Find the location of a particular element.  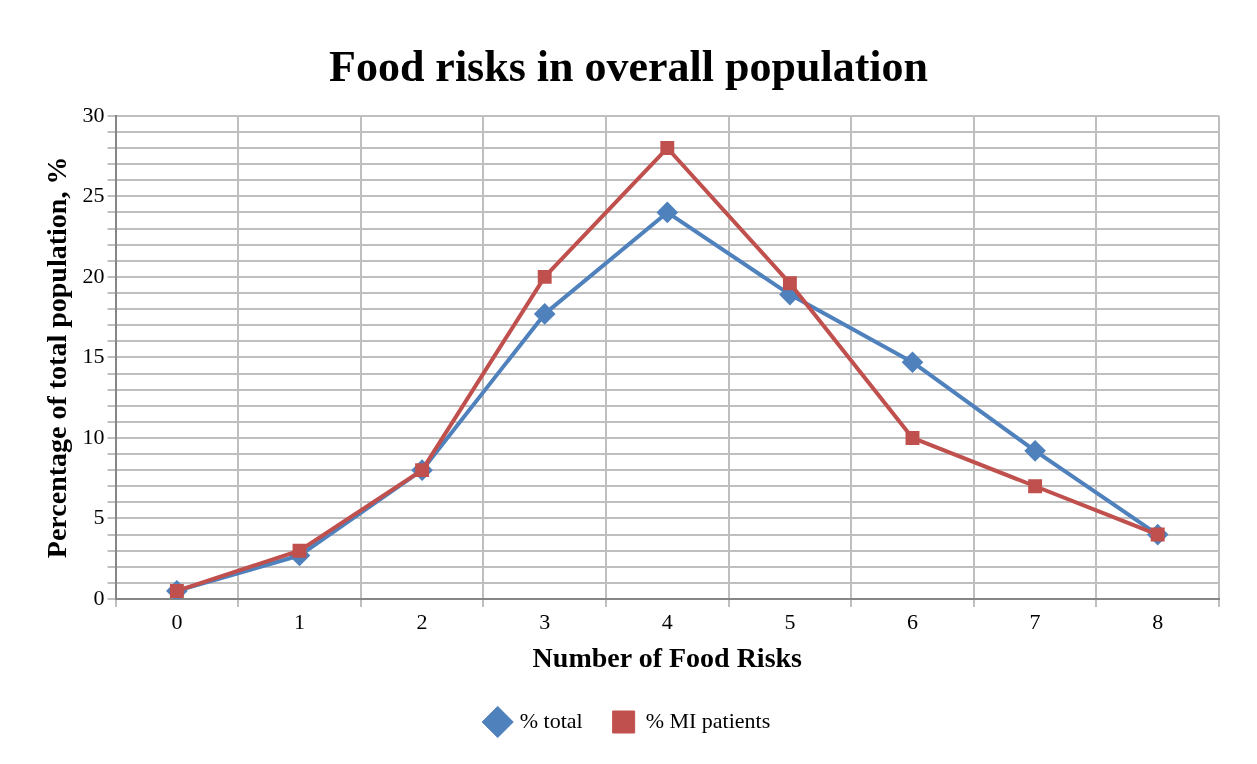

y-tick-label: 15 is located at coordinates (93, 356).